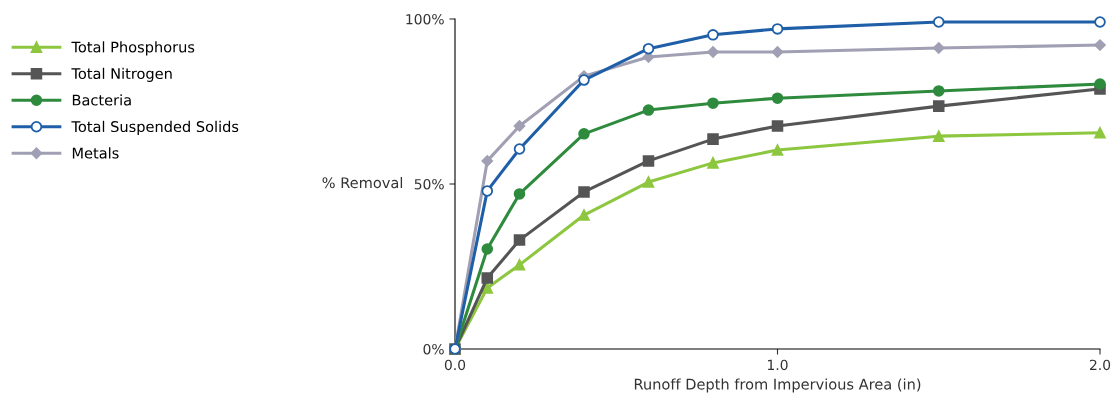 Image resolution: width=1114 pixels, height=402 pixels. I want to click on y-tick-label: 0%, so click(433, 349).